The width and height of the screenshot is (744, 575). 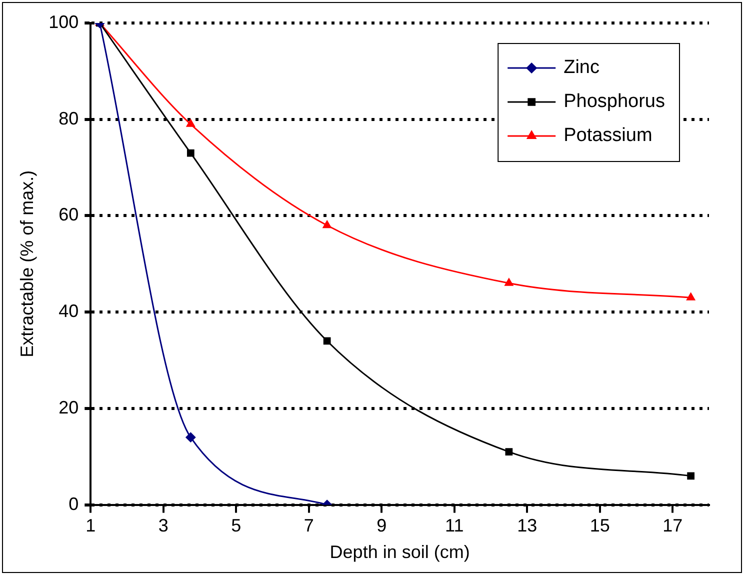 What do you see at coordinates (400, 552) in the screenshot?
I see `x-axis-title: Depth in soil (cm)` at bounding box center [400, 552].